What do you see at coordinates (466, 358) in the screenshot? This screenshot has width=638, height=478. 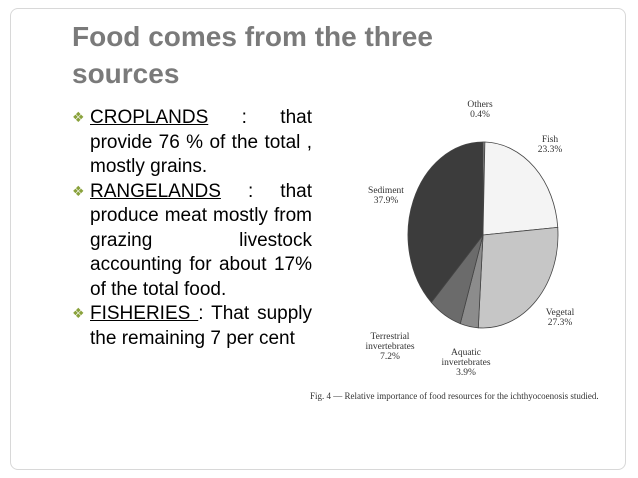 I see `slice-category: Aquatic invertebrates` at bounding box center [466, 358].